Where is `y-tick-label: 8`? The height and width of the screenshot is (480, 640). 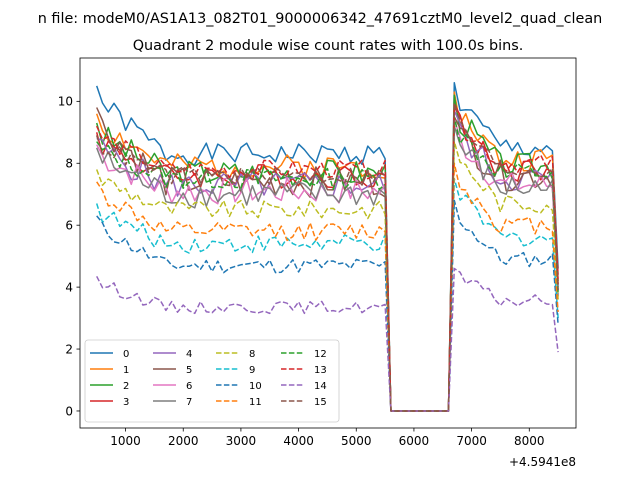
y-tick-label: 8 is located at coordinates (69, 164).